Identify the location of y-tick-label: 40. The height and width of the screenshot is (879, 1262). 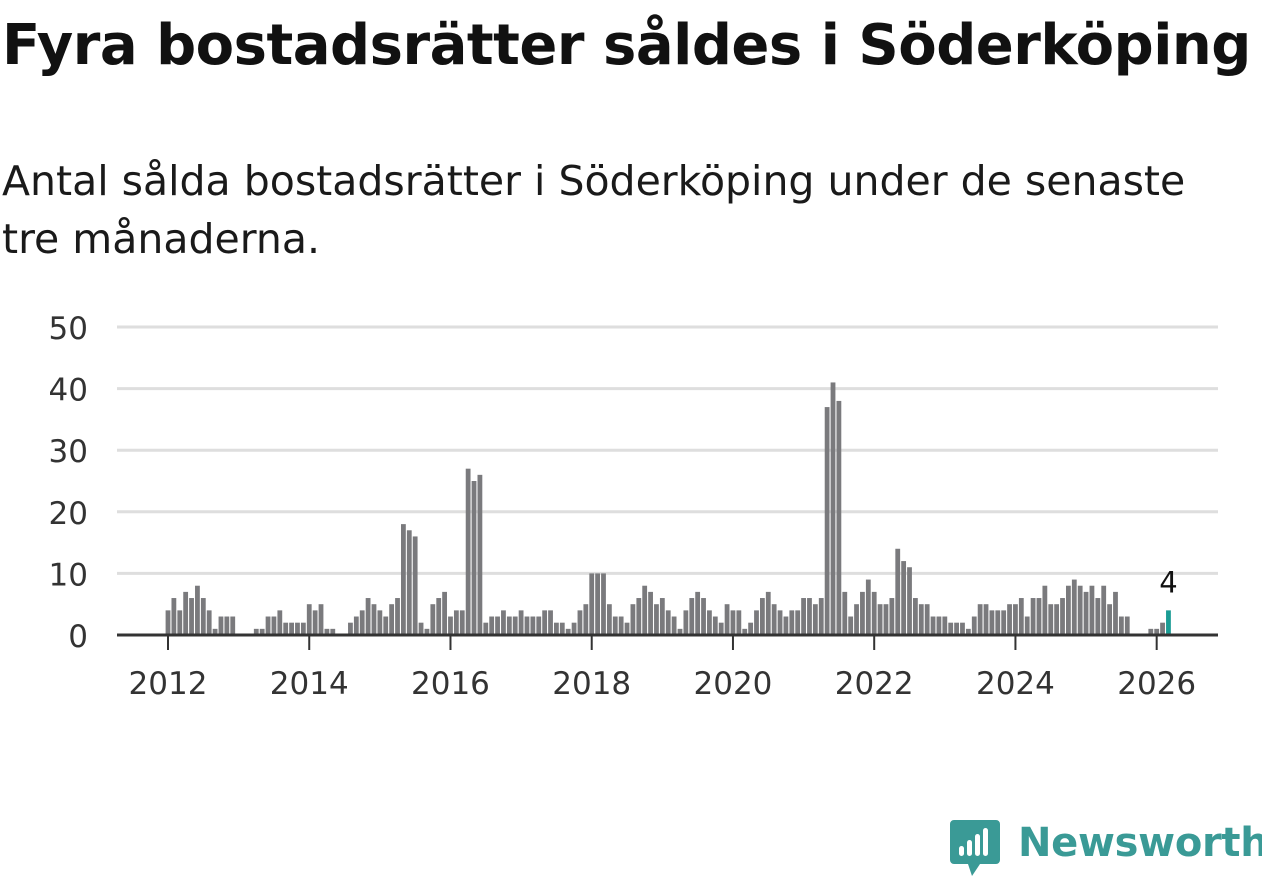
(68, 391).